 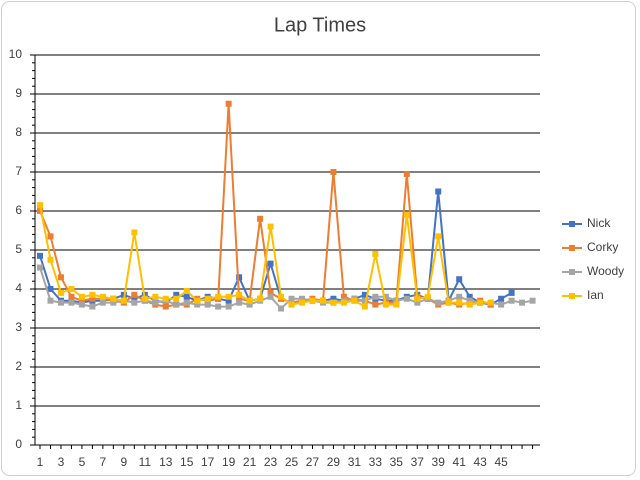 What do you see at coordinates (82, 462) in the screenshot?
I see `x-tick-label: 5` at bounding box center [82, 462].